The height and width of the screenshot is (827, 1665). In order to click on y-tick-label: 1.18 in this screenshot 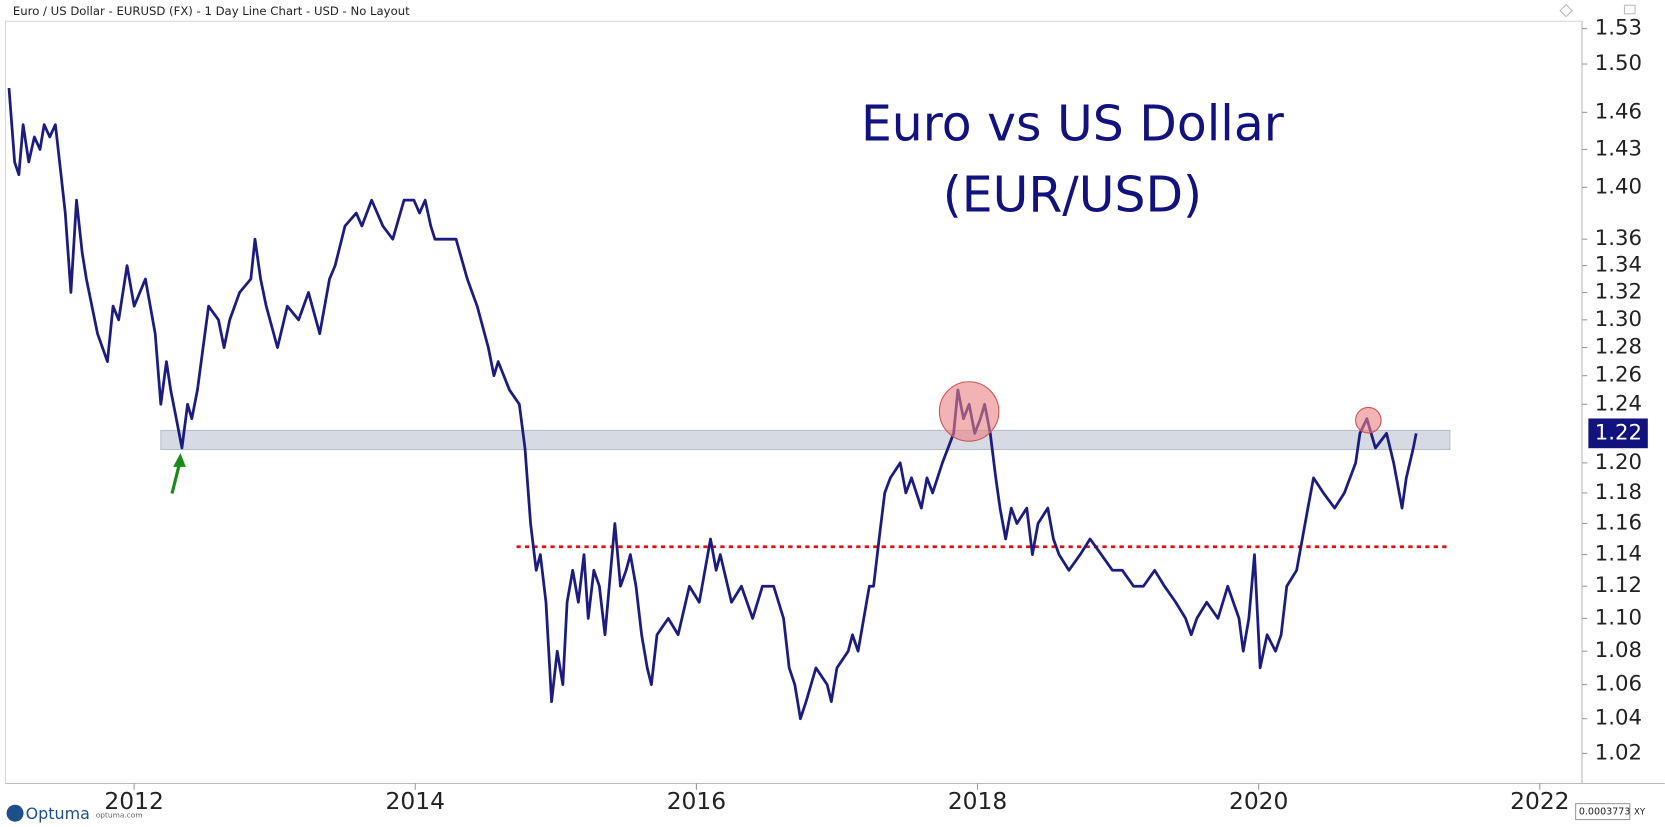, I will do `click(1618, 492)`.